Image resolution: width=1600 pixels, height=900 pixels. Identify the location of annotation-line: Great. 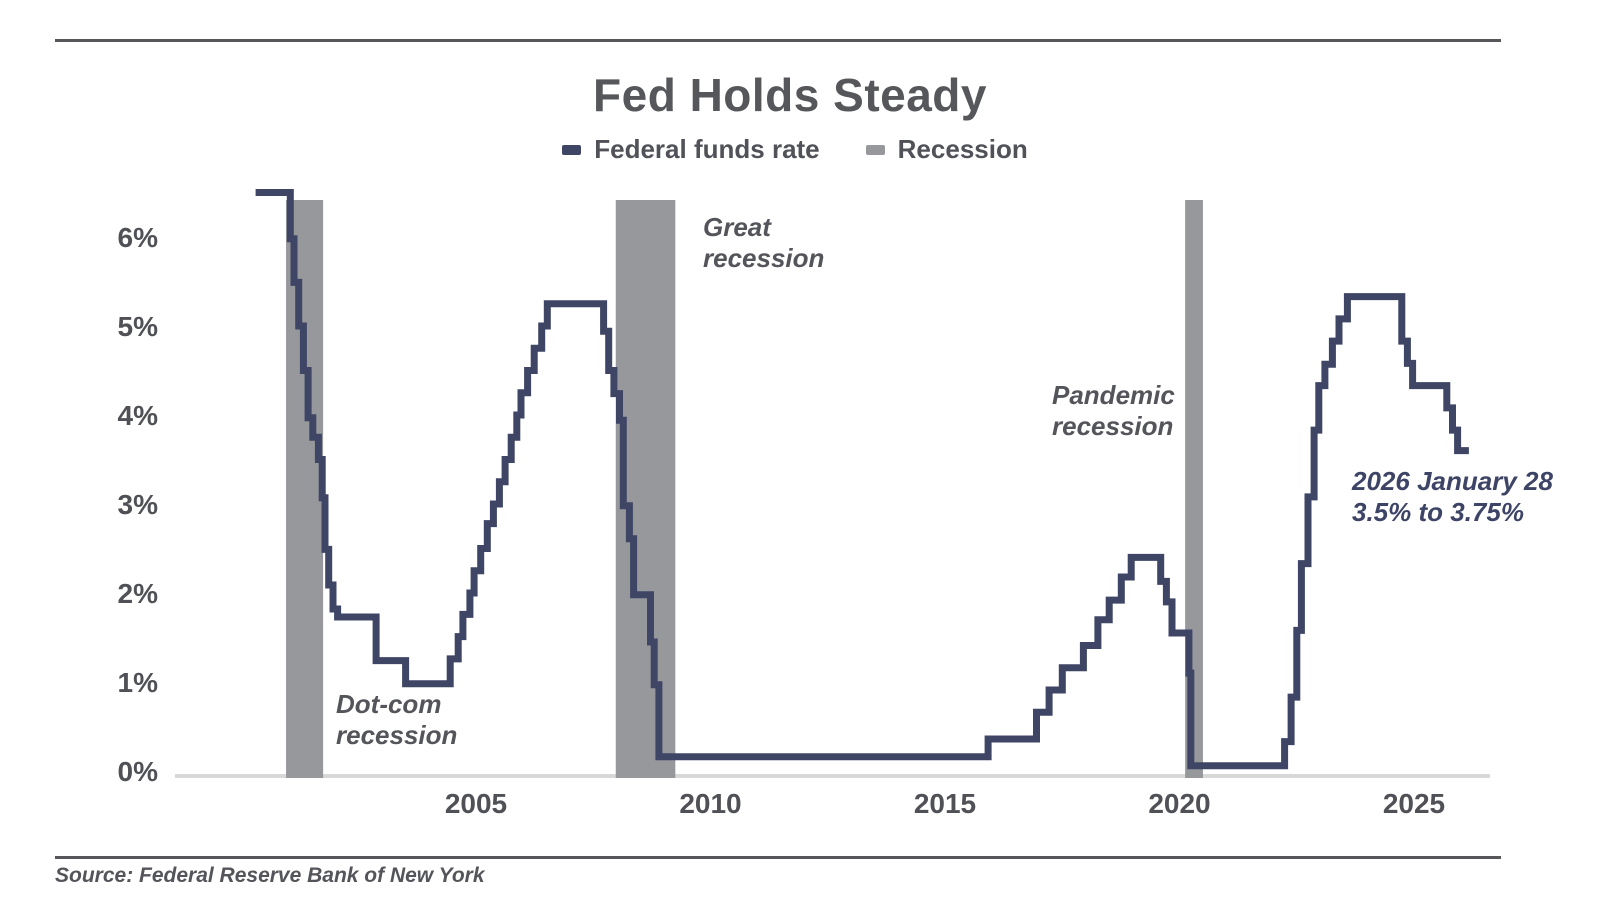
(737, 227).